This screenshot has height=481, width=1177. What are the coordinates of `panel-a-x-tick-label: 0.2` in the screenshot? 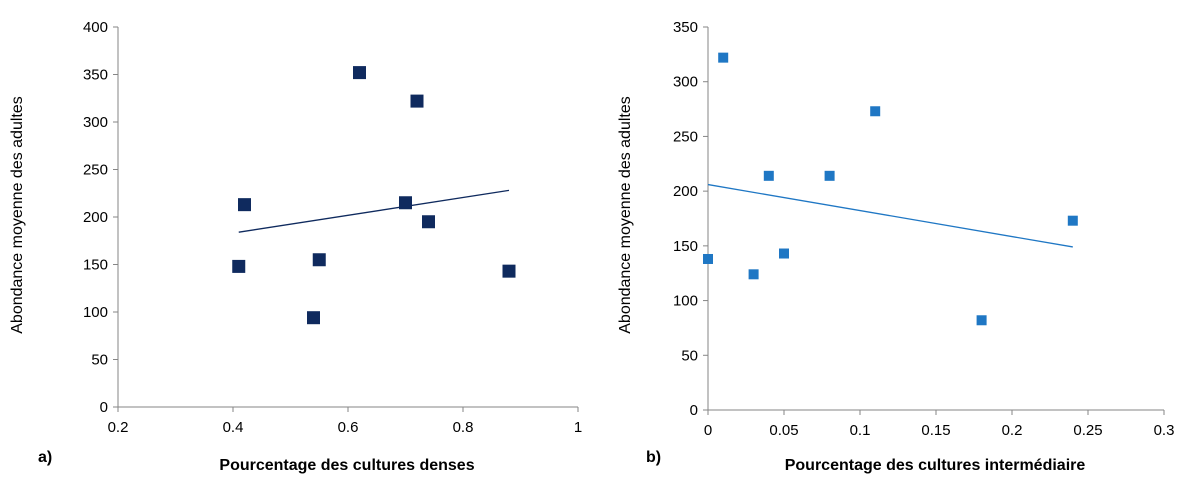 It's located at (118, 427).